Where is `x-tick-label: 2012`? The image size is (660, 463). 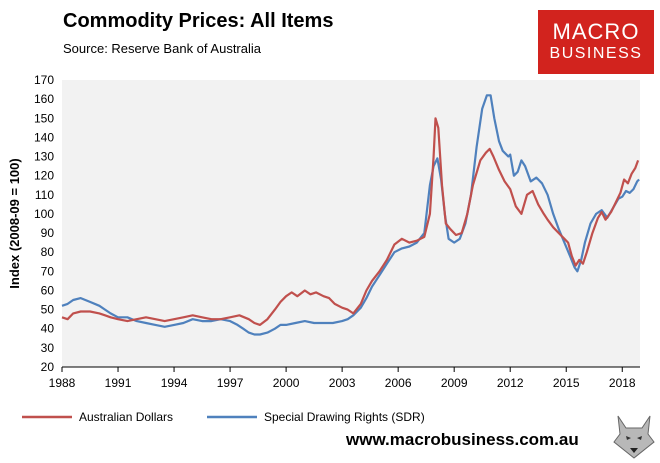 x-tick-label: 2012 is located at coordinates (510, 383).